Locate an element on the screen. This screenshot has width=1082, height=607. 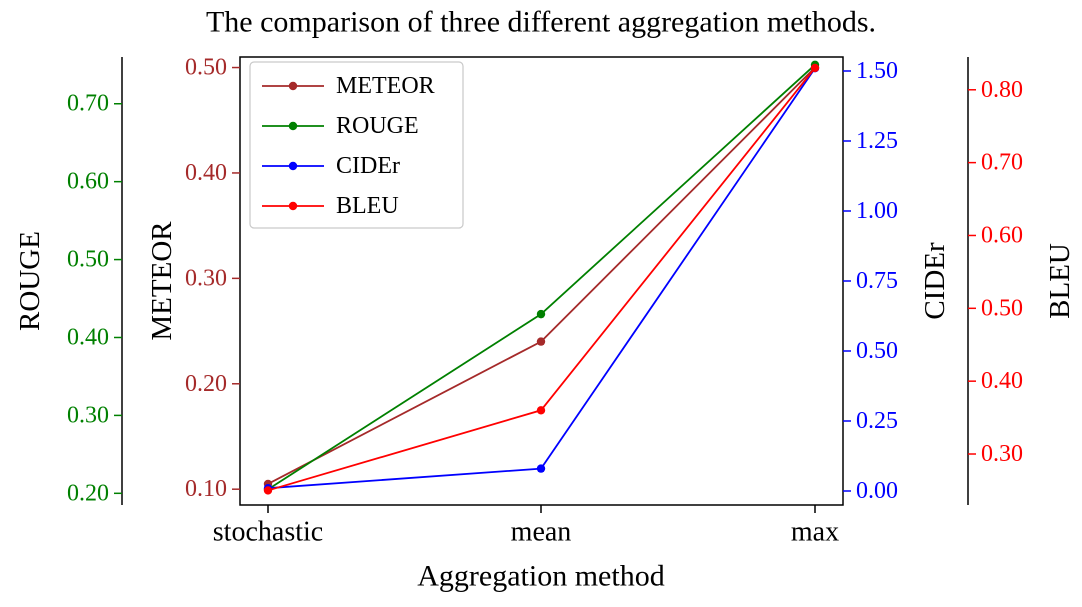
x-axis-title: Aggregation method is located at coordinates (540, 576).